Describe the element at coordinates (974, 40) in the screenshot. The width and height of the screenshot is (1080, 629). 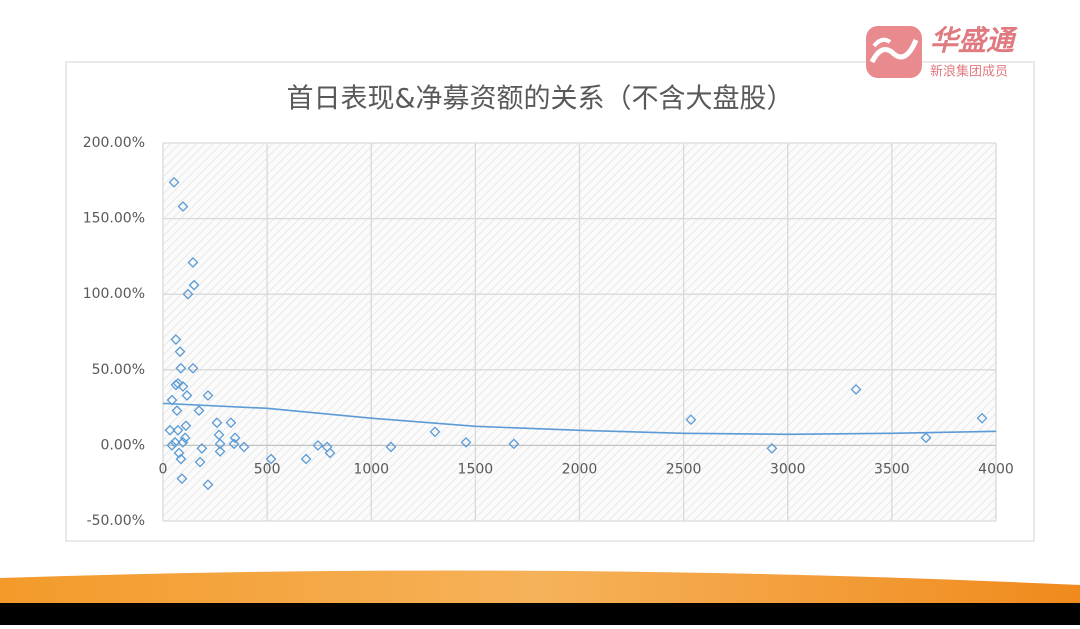
I see `logo-brand: 华盛通` at that location.